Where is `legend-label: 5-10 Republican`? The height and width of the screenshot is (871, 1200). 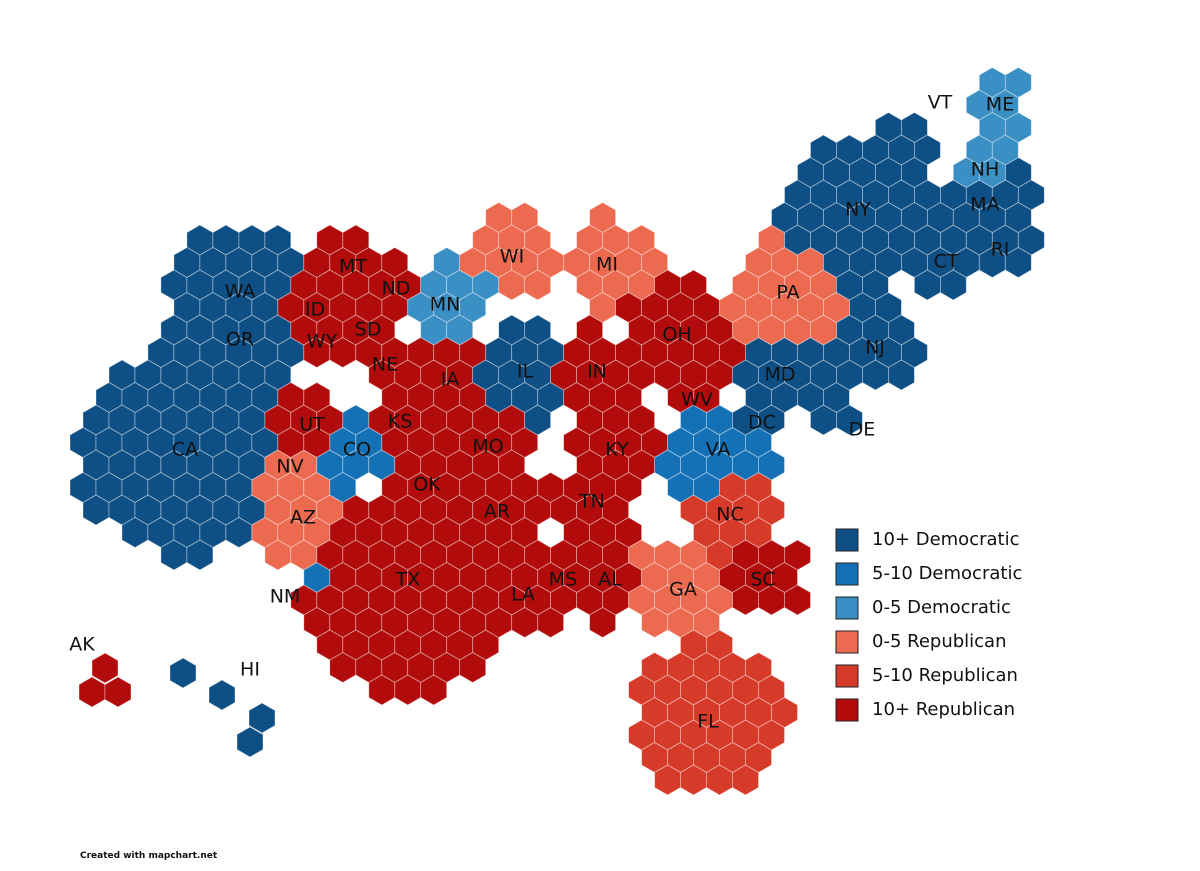
legend-label: 5-10 Republican is located at coordinates (945, 675).